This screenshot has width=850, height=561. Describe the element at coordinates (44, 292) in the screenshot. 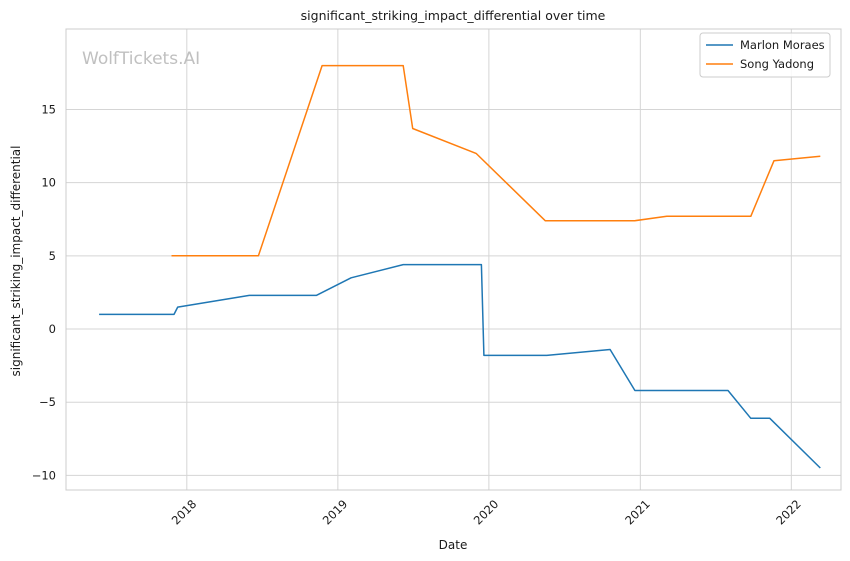

I see `y-axis: −10 −5 0 5 10 15` at that location.